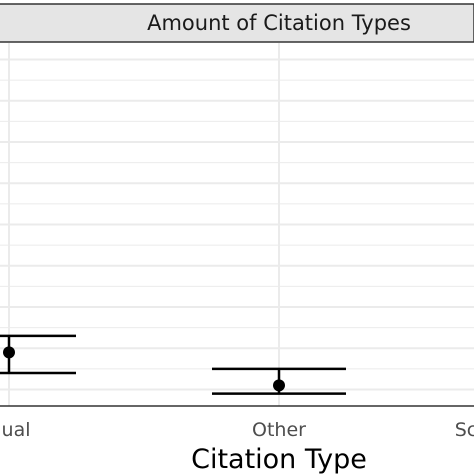 The width and height of the screenshot is (474, 474). I want to click on marks-layer, so click(173, 364).